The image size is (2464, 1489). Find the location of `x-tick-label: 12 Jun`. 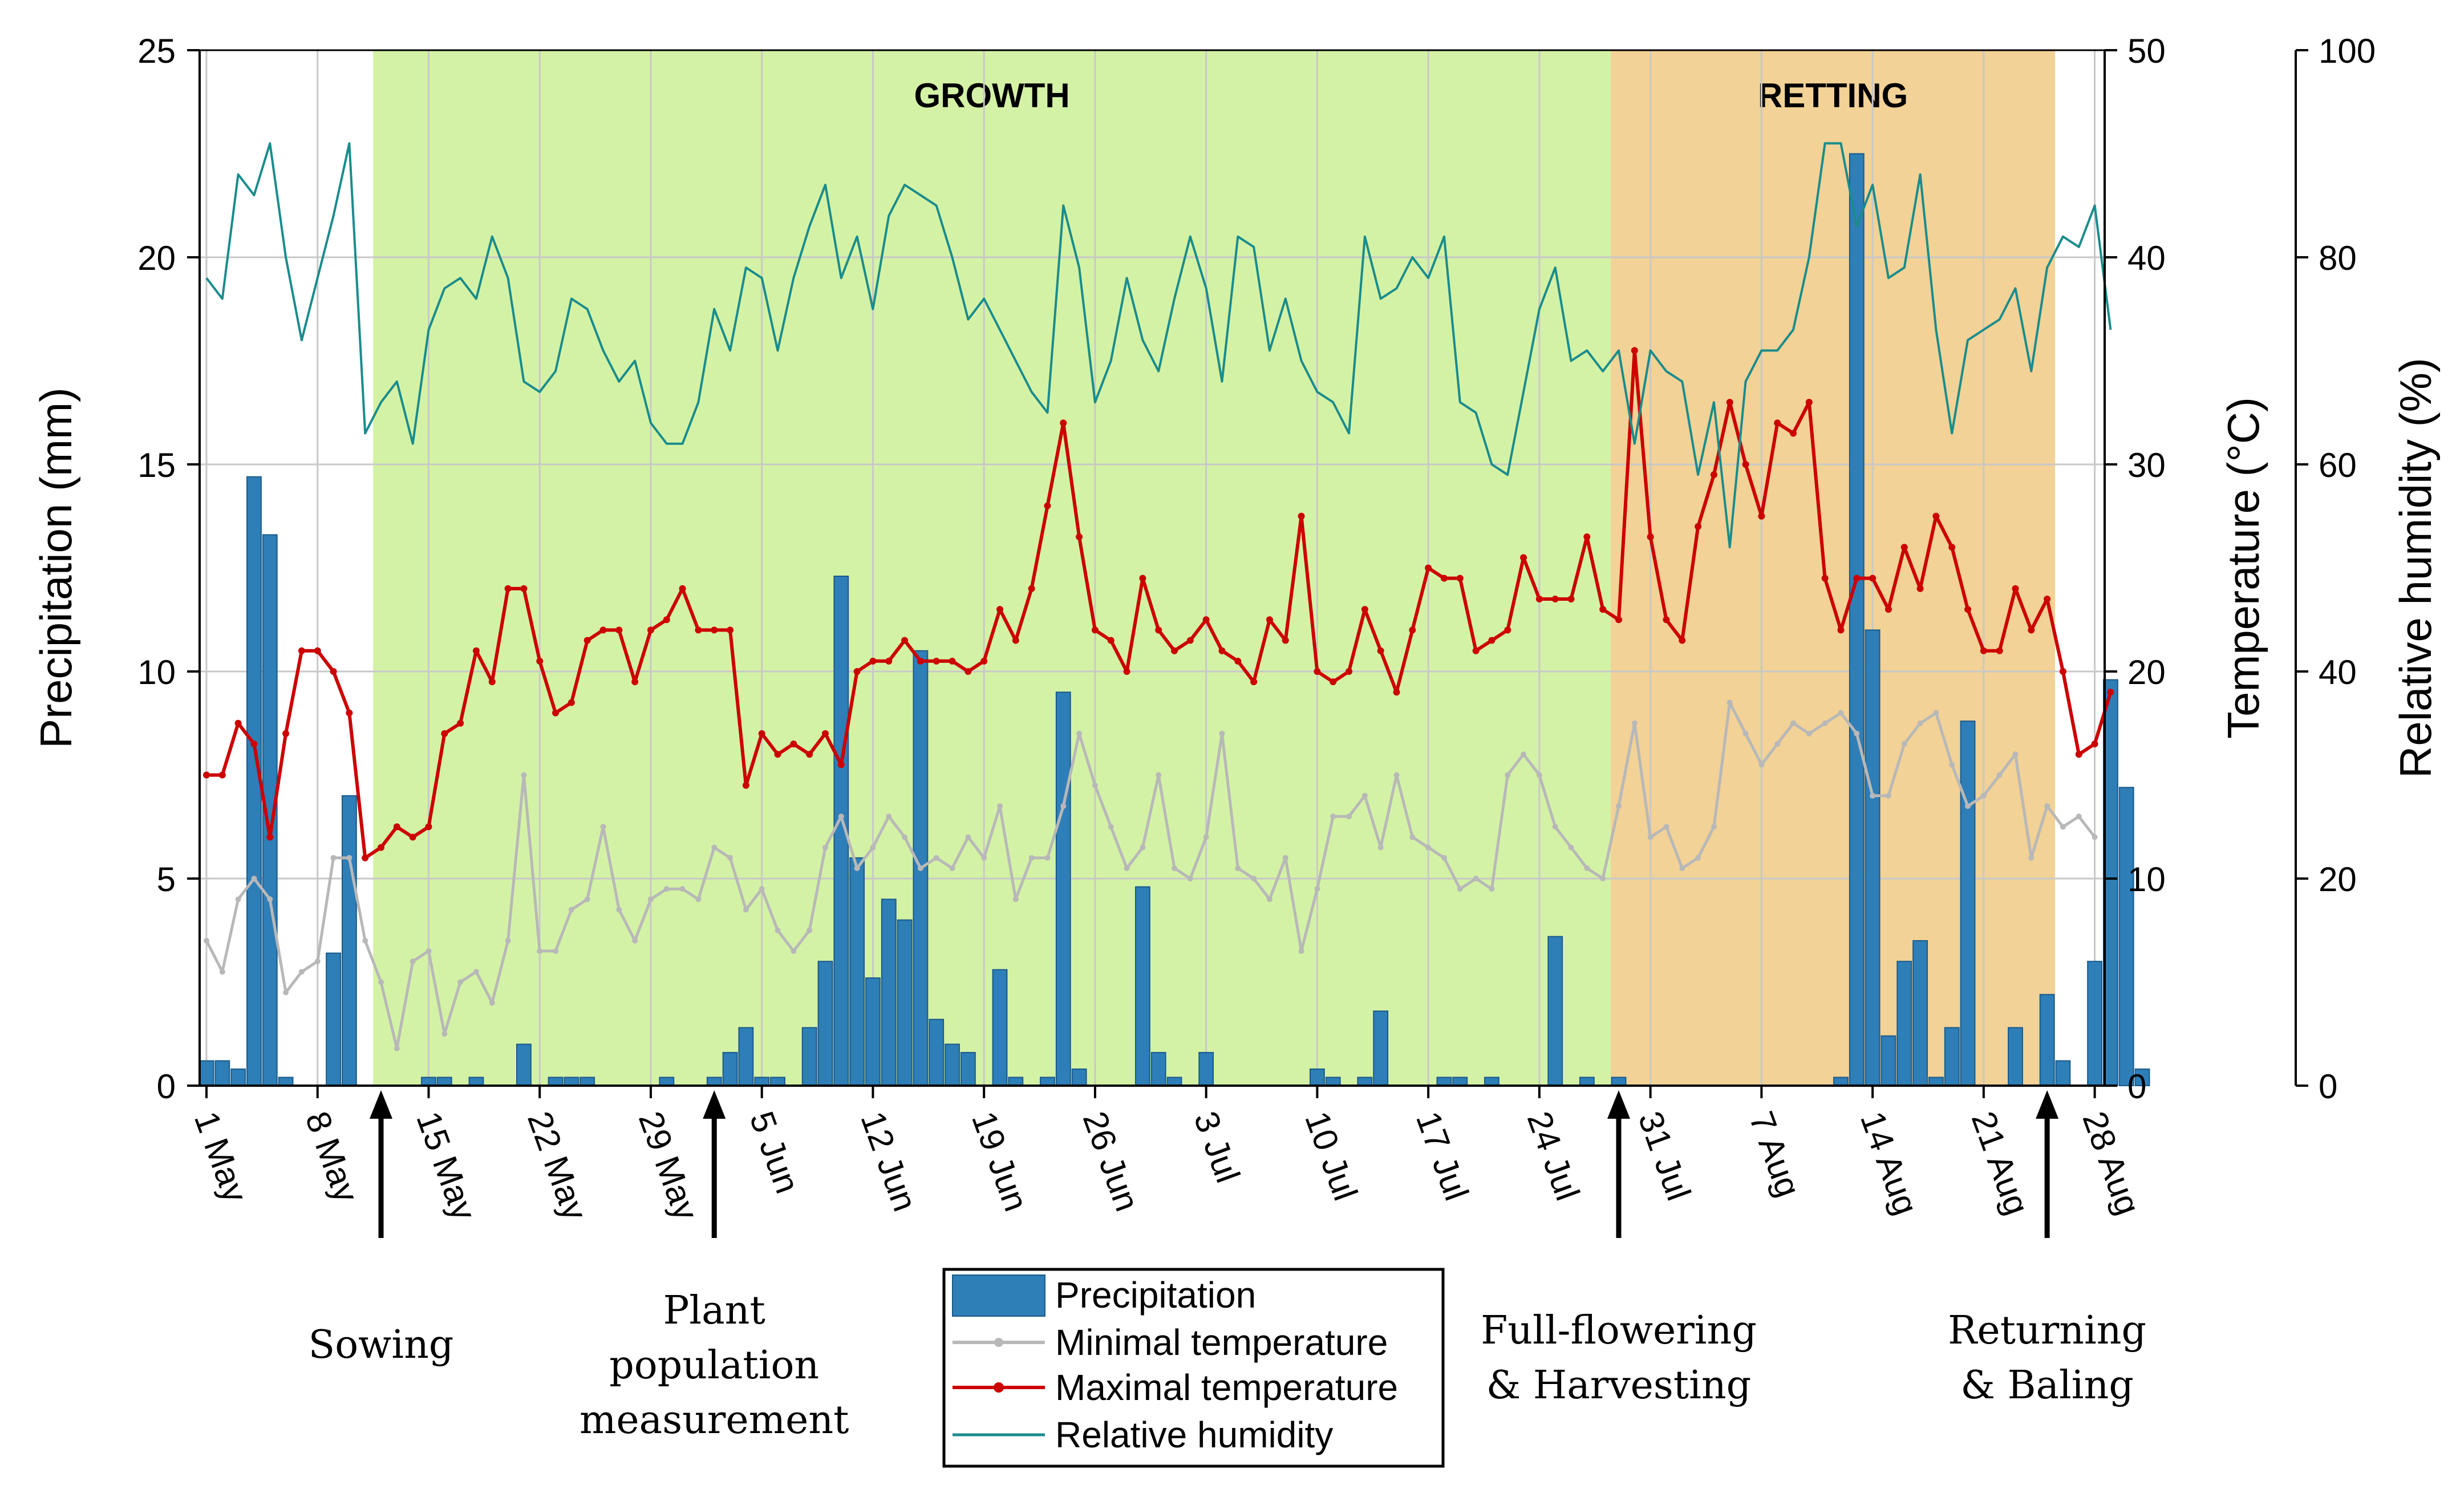

x-tick-label: 12 Jun is located at coordinates (889, 1161).